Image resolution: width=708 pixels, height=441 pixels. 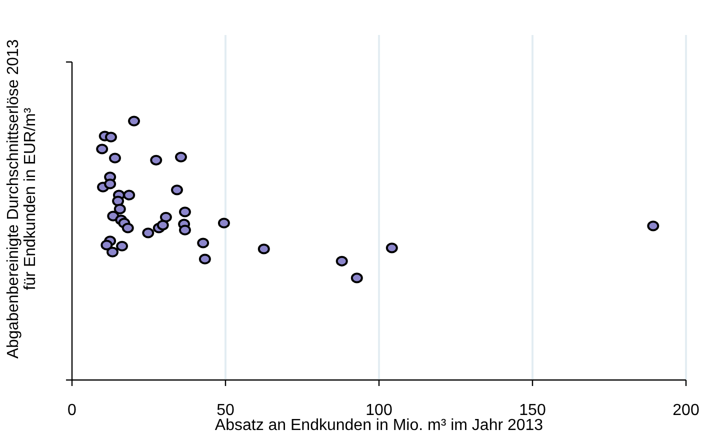 What do you see at coordinates (22, 199) in the screenshot?
I see `y-axis-title: Abgabenbereinigte Durchschnittserlöse 2013 für Endkunden in EUR/m³` at bounding box center [22, 199].